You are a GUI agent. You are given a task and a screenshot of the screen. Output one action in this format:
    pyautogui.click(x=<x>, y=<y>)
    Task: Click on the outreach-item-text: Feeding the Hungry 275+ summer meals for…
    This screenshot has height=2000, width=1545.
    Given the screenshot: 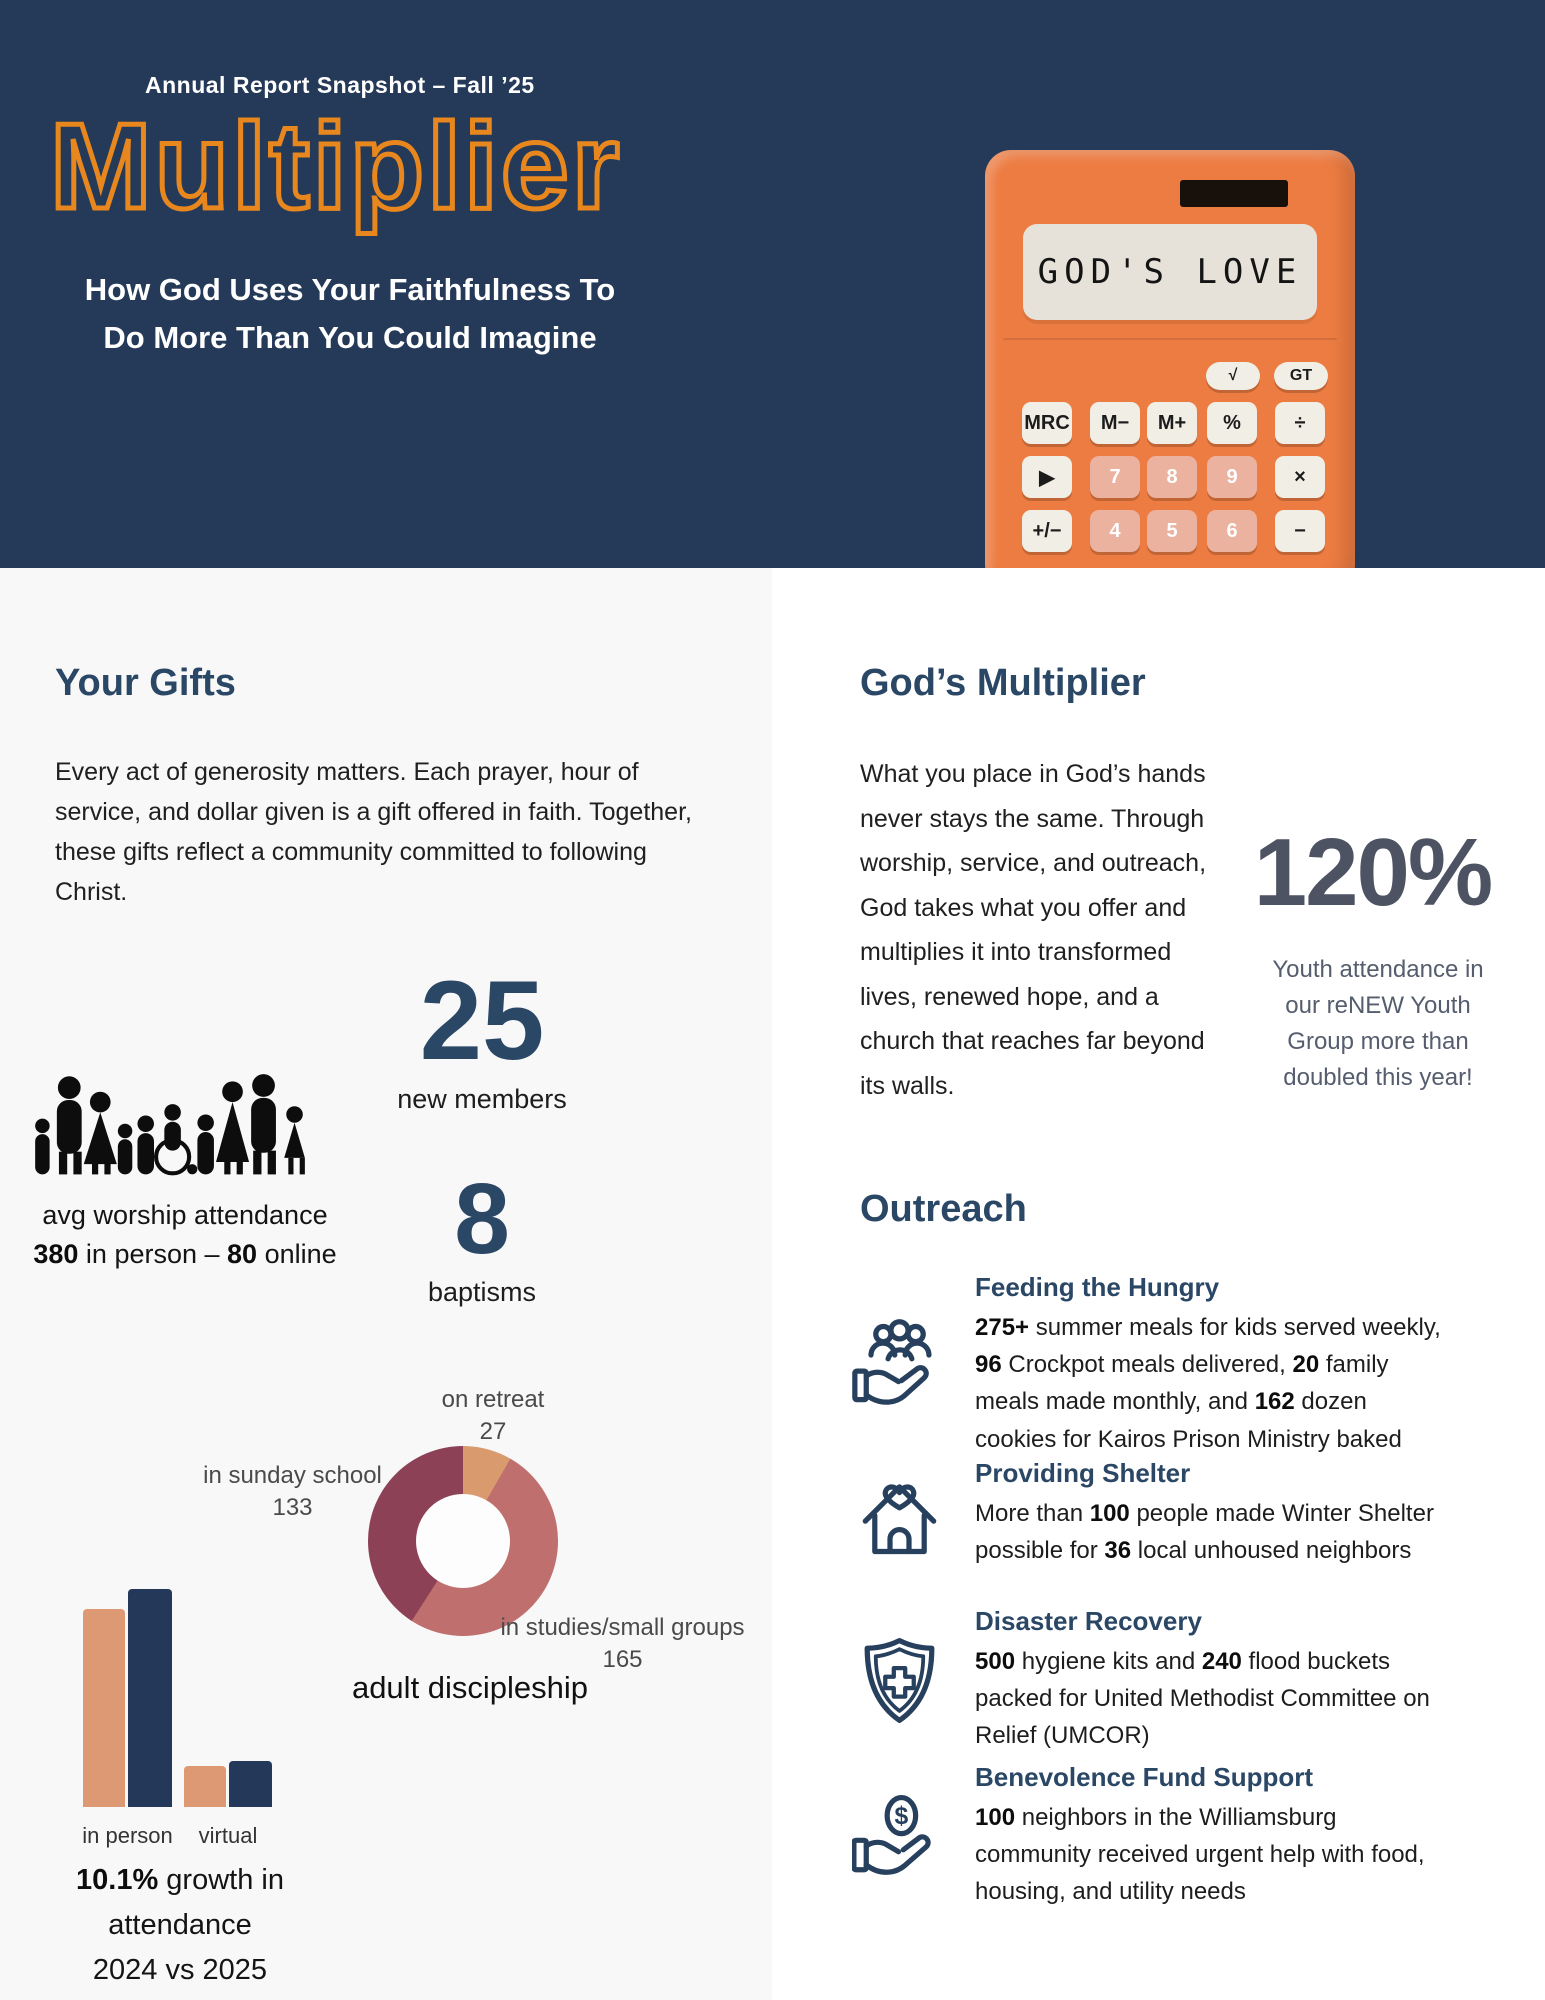 What is the action you would take?
    pyautogui.click(x=1211, y=1365)
    